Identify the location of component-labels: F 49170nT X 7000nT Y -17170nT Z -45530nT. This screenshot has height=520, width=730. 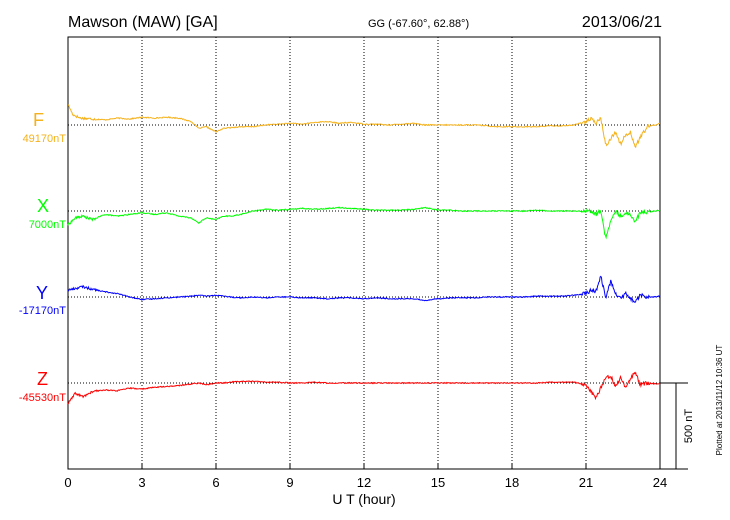
(42, 257).